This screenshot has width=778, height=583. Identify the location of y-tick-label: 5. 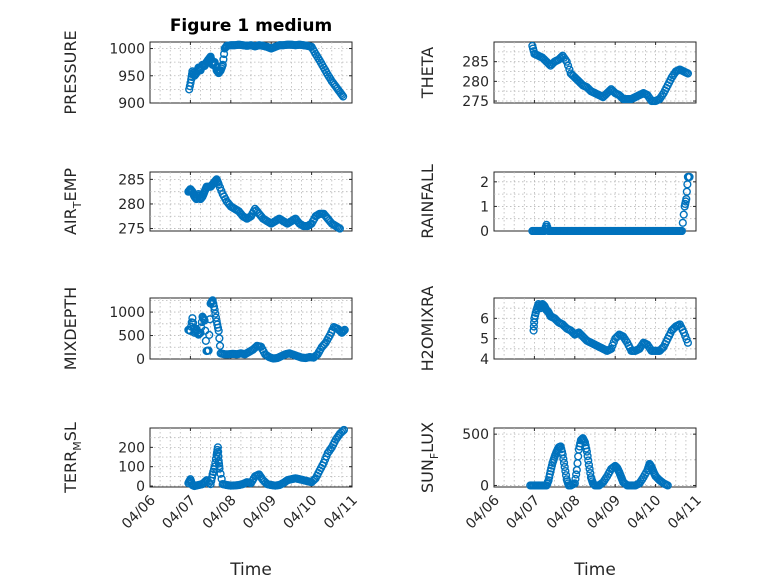
(484, 340).